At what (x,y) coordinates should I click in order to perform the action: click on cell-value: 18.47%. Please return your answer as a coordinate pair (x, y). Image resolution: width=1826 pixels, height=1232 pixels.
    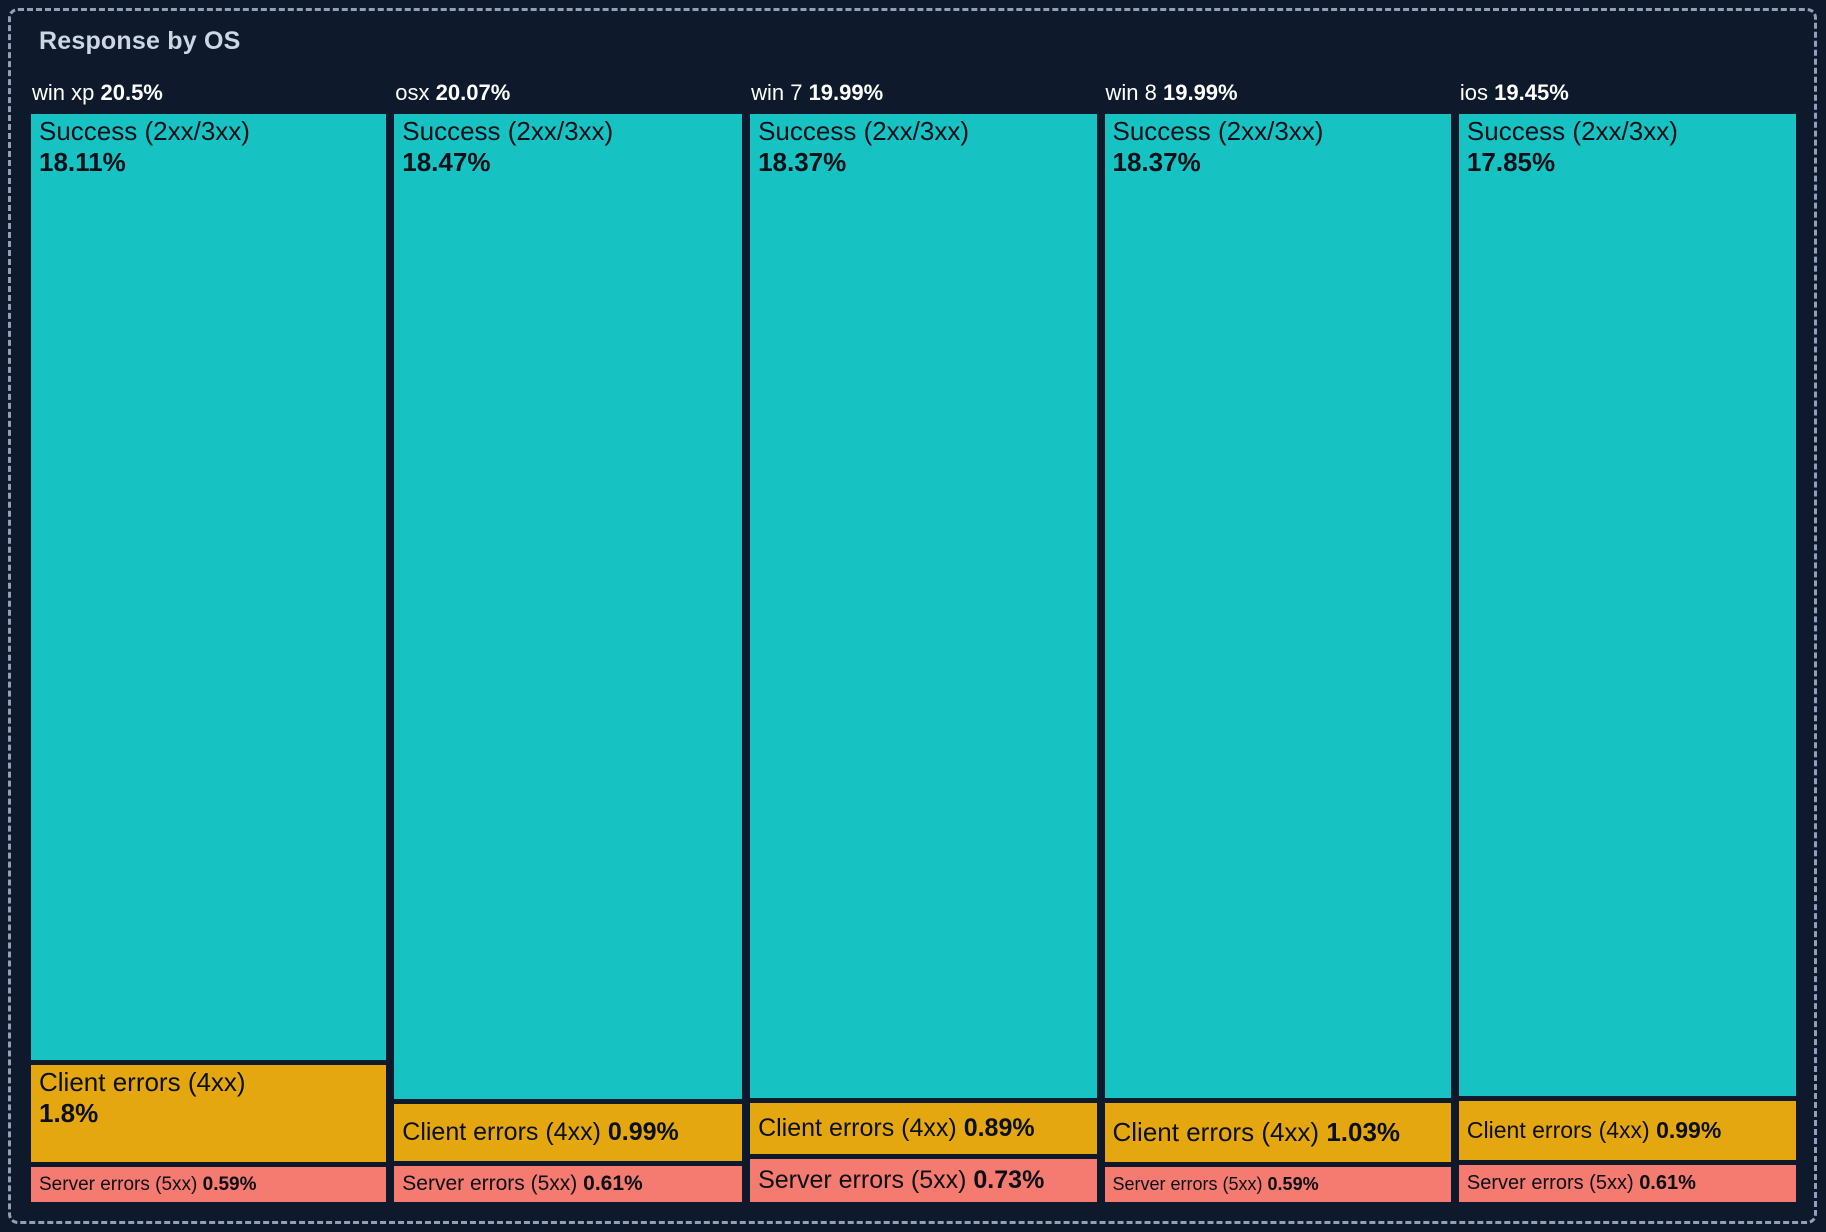
    Looking at the image, I should click on (446, 162).